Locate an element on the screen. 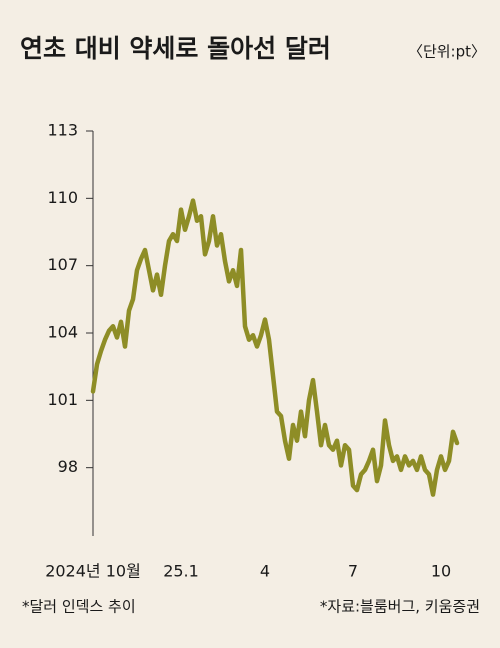 The height and width of the screenshot is (648, 500). source: *자료:블룸버그, 키움증권 is located at coordinates (400, 607).